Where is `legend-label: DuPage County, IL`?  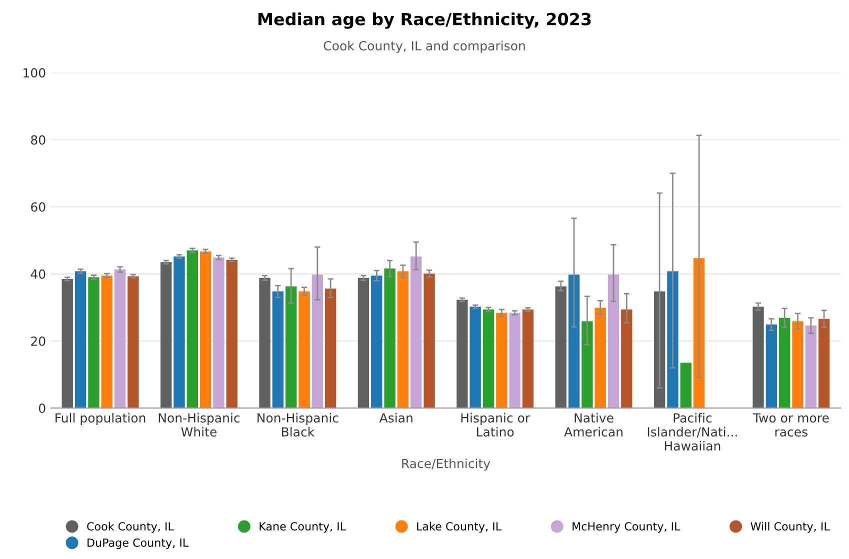
legend-label: DuPage County, IL is located at coordinates (138, 543).